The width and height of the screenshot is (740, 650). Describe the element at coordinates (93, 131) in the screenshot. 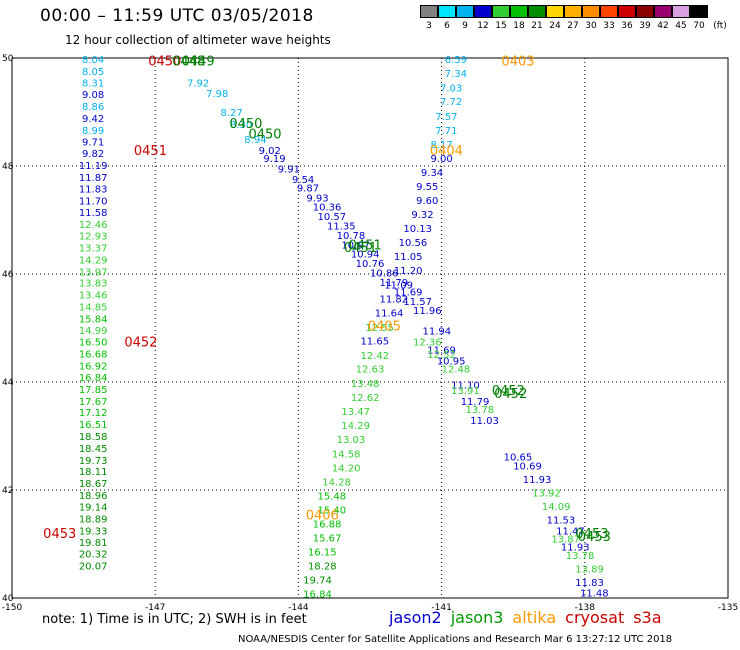

I see `swh-value: 8.99` at that location.